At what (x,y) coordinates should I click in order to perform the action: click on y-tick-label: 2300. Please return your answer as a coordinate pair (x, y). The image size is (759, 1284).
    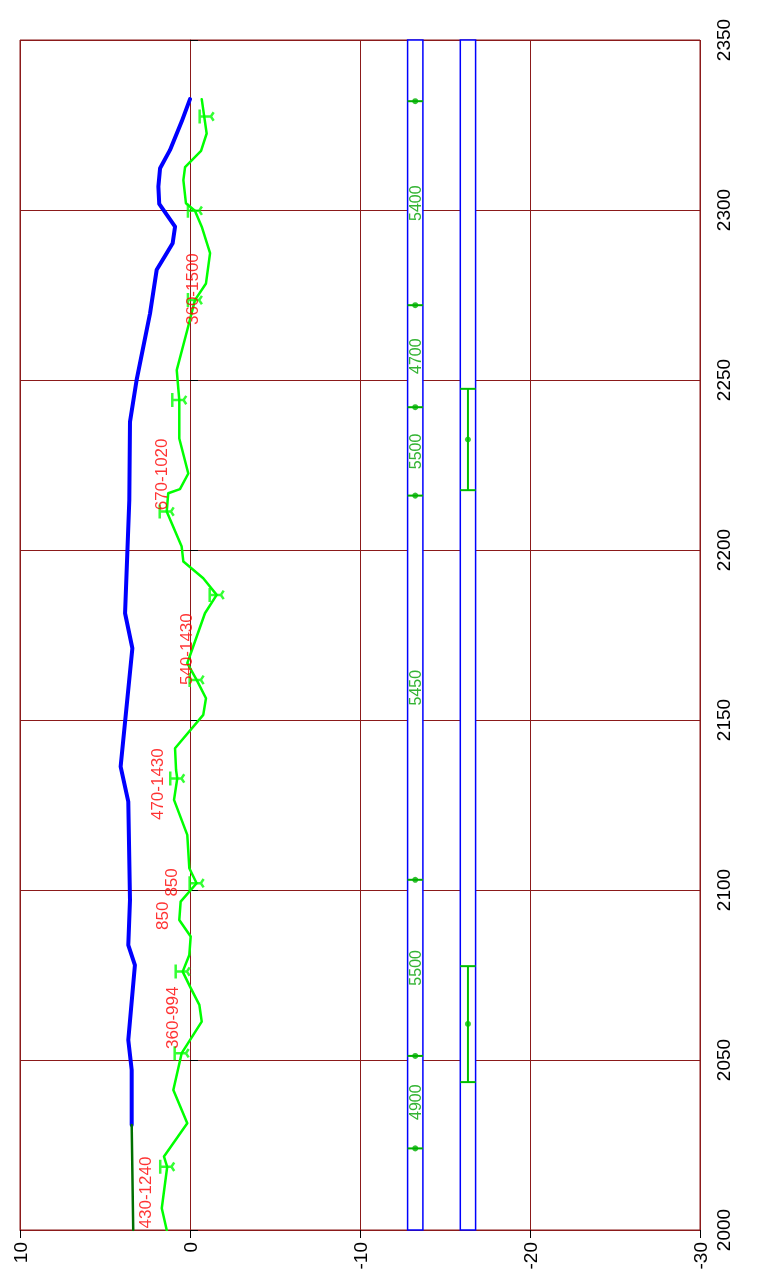
    Looking at the image, I should click on (723, 210).